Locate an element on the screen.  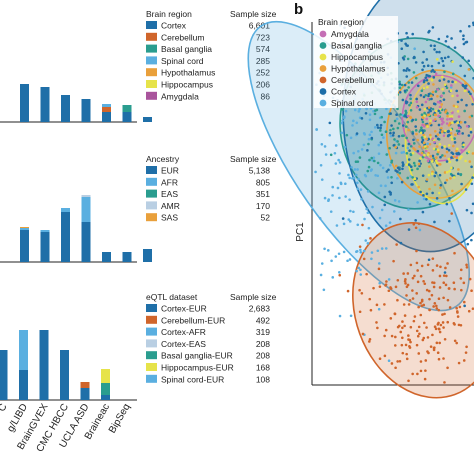
legend-marker is located at coordinates (323, 91).